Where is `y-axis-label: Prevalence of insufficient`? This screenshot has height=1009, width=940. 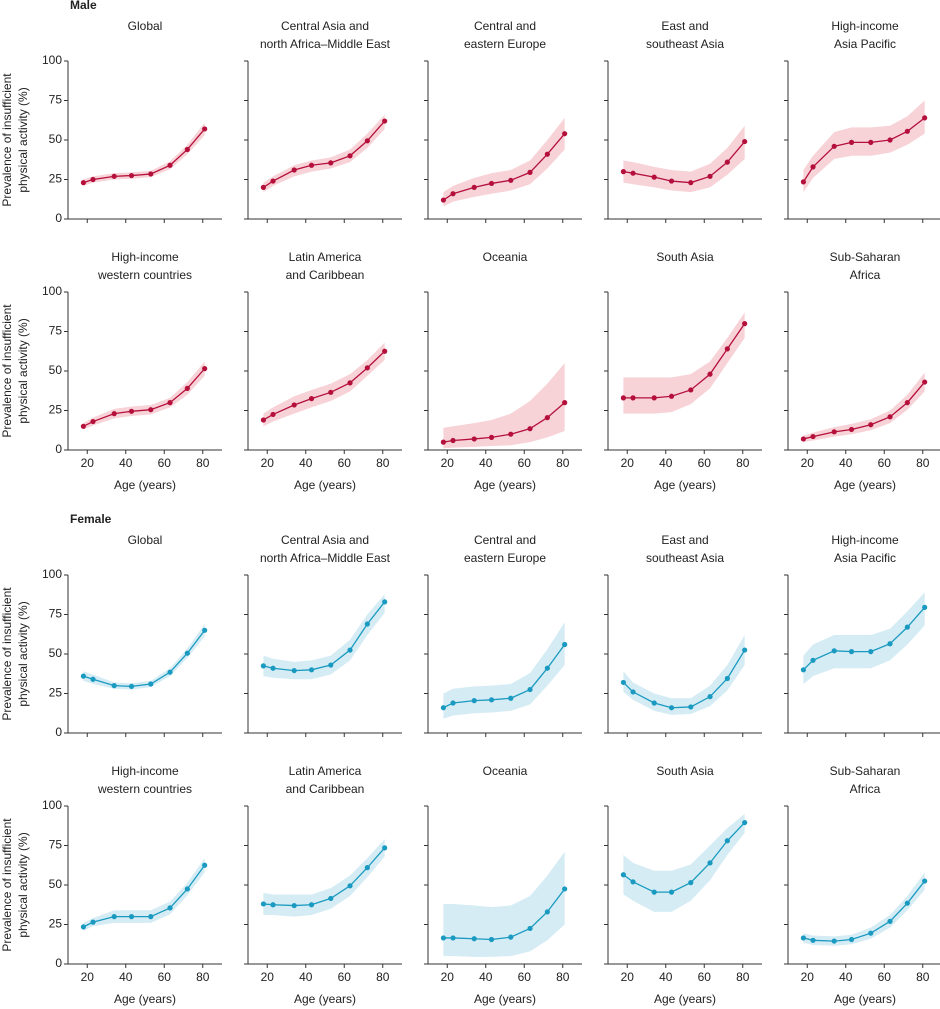
y-axis-label: Prevalence of insufficient is located at coordinates (7, 140).